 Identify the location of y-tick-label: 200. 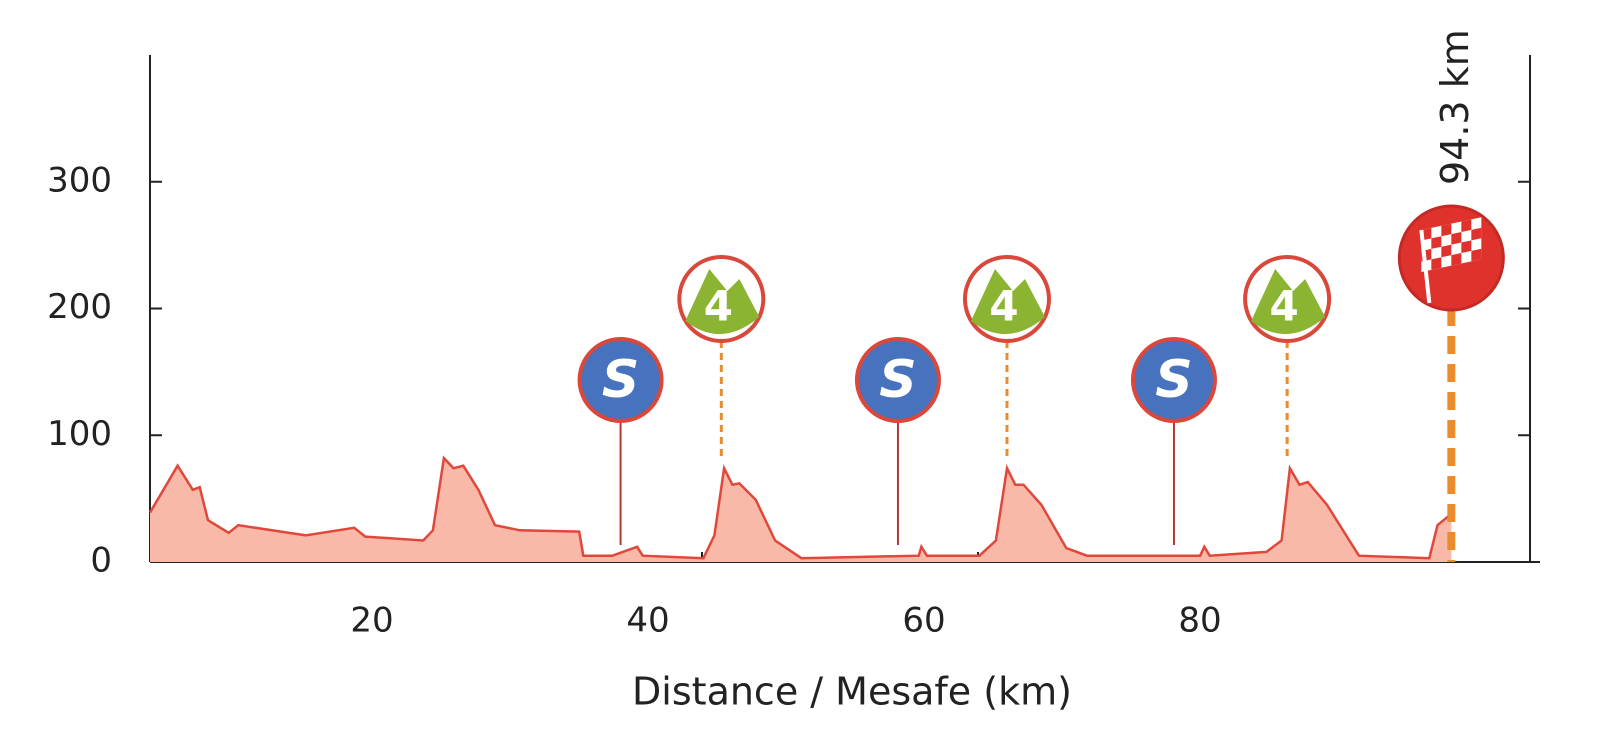
(79, 307).